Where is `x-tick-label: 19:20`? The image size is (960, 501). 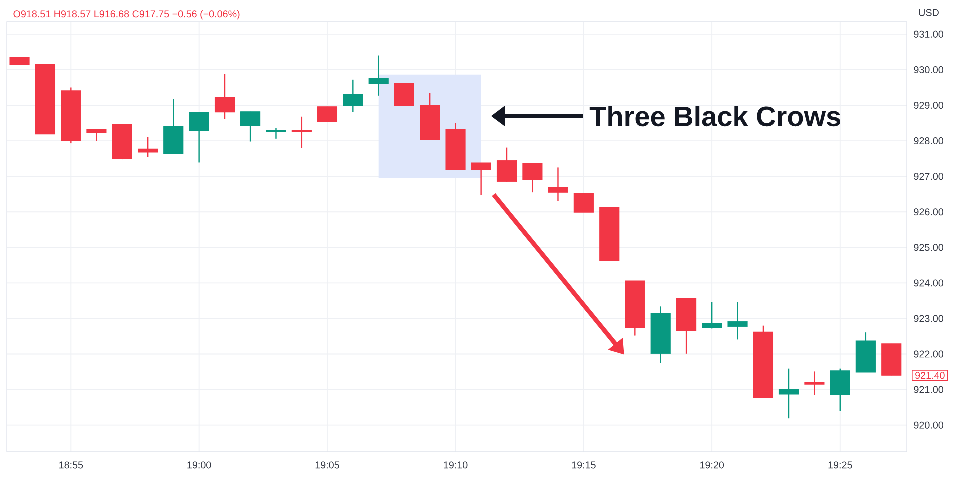 x-tick-label: 19:20 is located at coordinates (712, 465).